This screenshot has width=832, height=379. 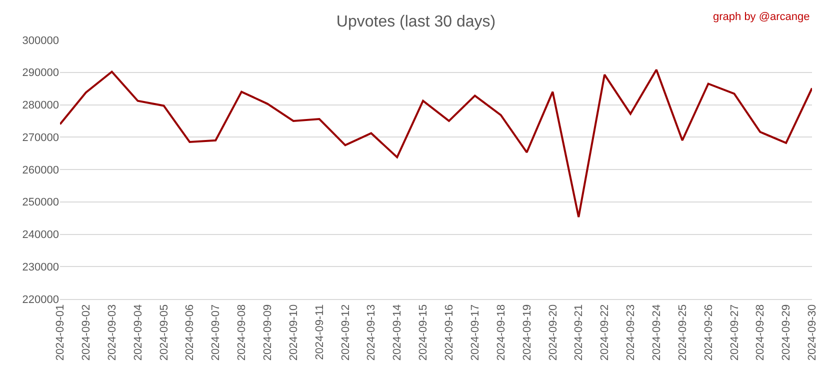 What do you see at coordinates (416, 21) in the screenshot?
I see `chart-title: Upvotes (last 30 days)` at bounding box center [416, 21].